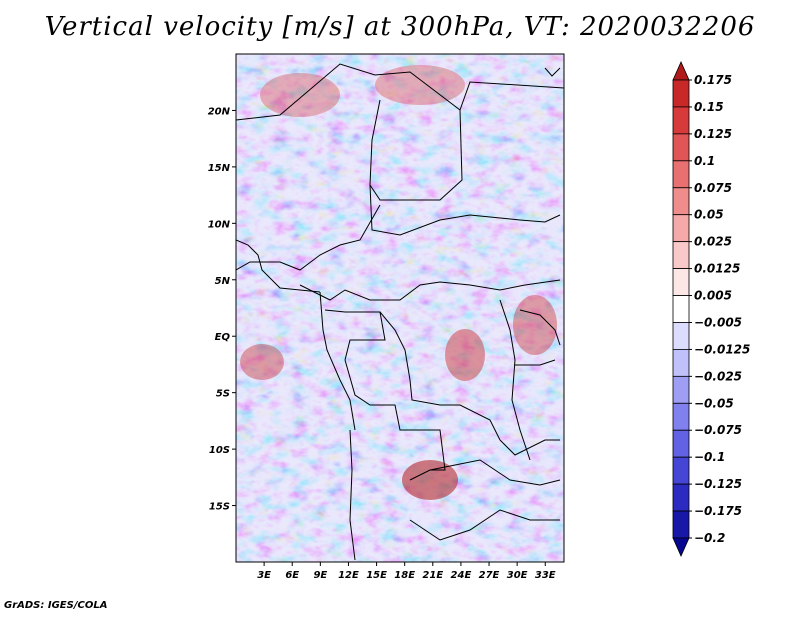 Image resolution: width=800 pixels, height=618 pixels. I want to click on y-tick-label: 5N, so click(223, 281).